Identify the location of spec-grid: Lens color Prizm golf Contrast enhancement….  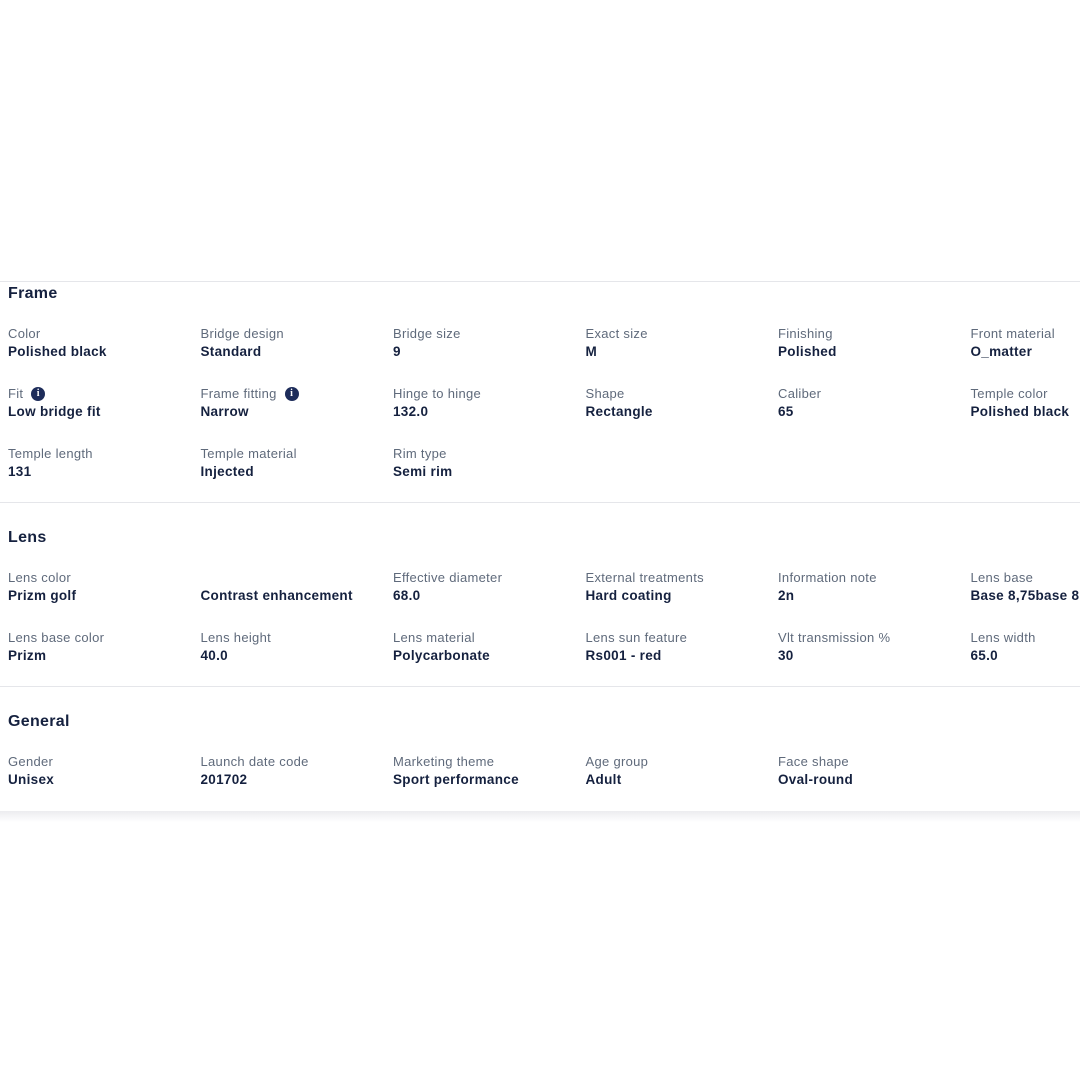
(544, 617).